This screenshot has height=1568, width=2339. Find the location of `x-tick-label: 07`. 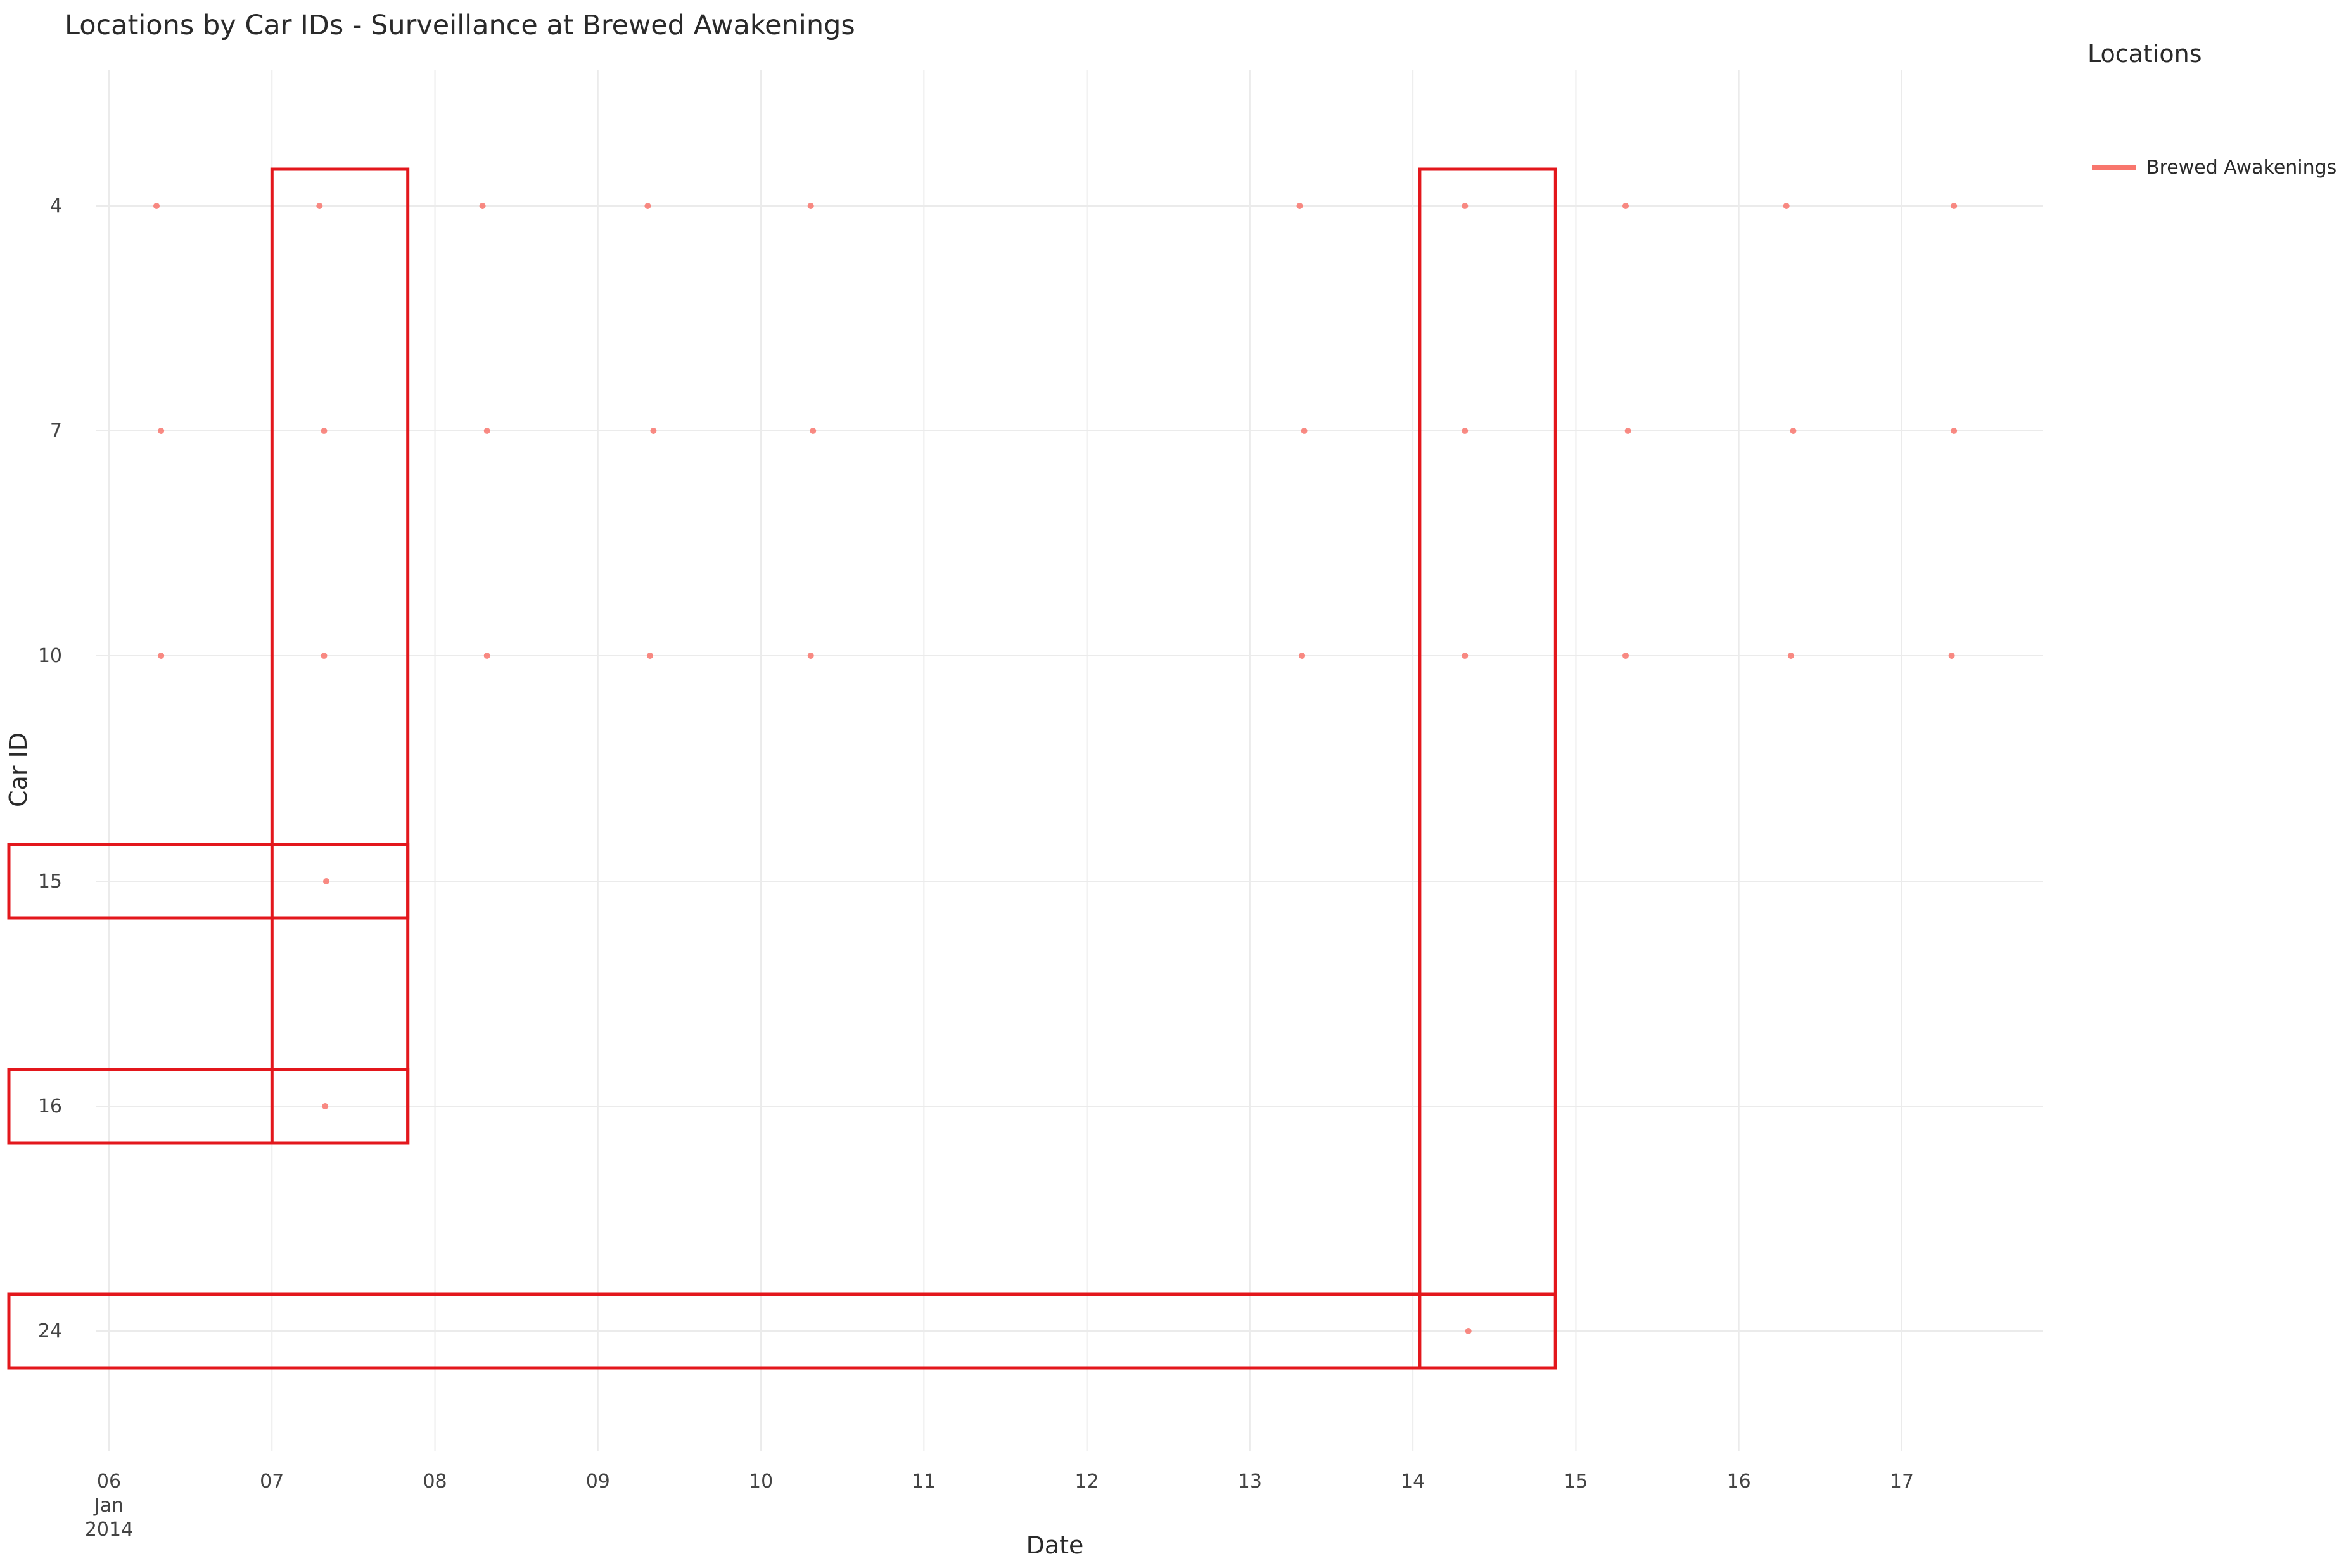

x-tick-label: 07 is located at coordinates (272, 1481).